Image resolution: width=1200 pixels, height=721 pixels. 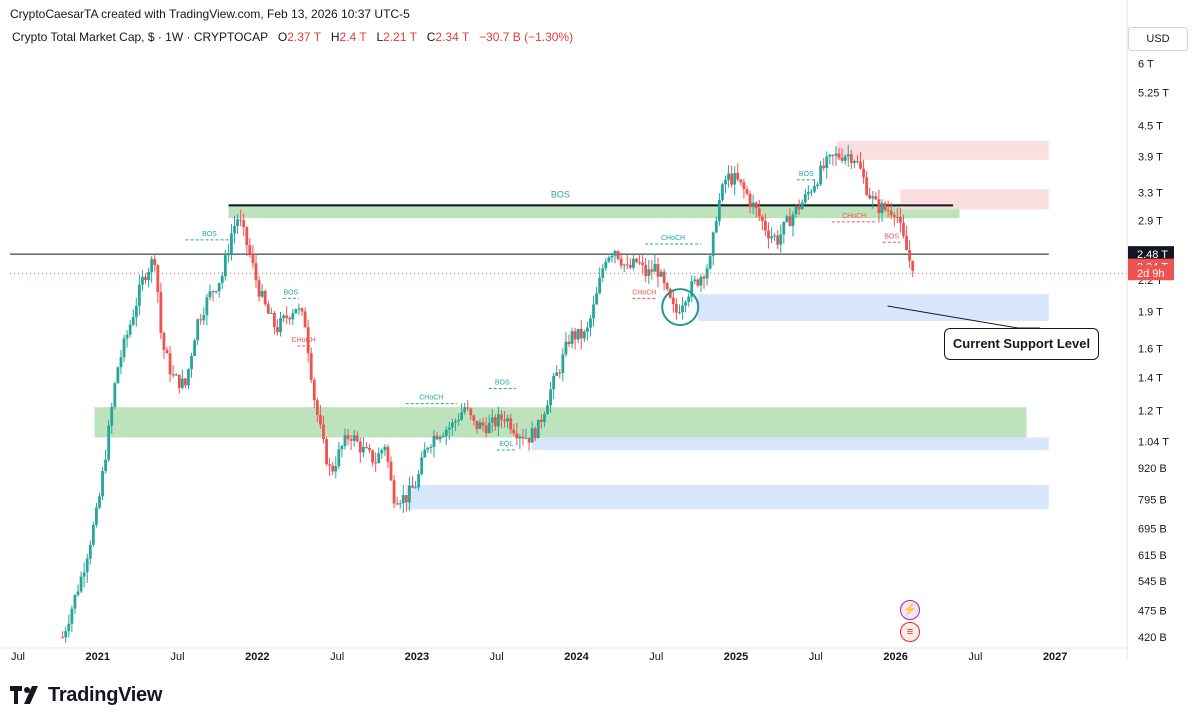 I want to click on currency-button: USD, so click(x=1158, y=39).